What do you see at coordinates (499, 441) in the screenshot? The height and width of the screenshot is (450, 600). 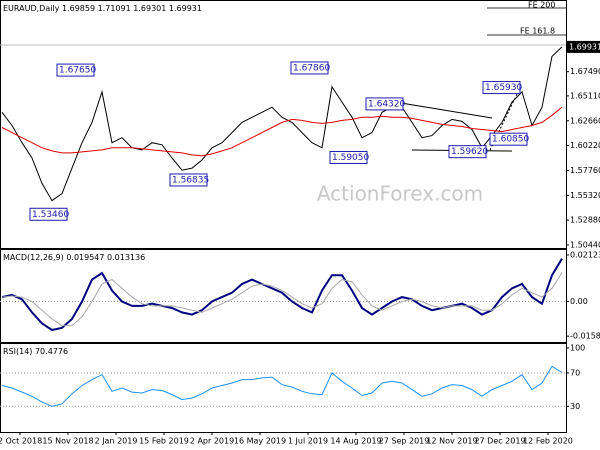 I see `x-tick-label: 27 Dec 2019` at bounding box center [499, 441].